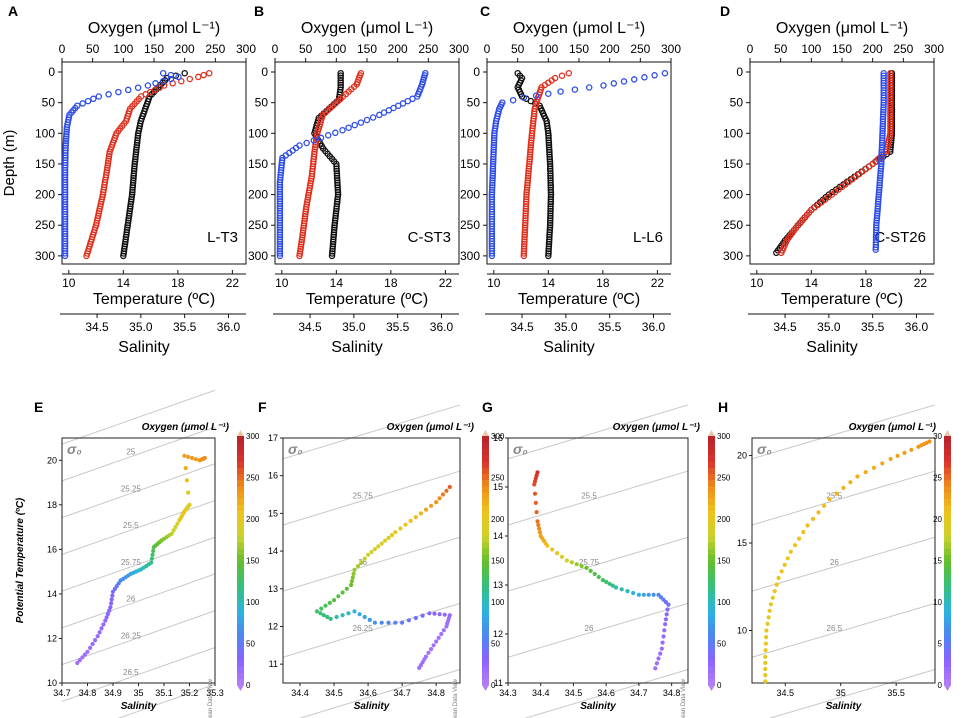 The image size is (964, 718). Describe the element at coordinates (947, 688) in the screenshot. I see `colorbar-min-arrow` at that location.